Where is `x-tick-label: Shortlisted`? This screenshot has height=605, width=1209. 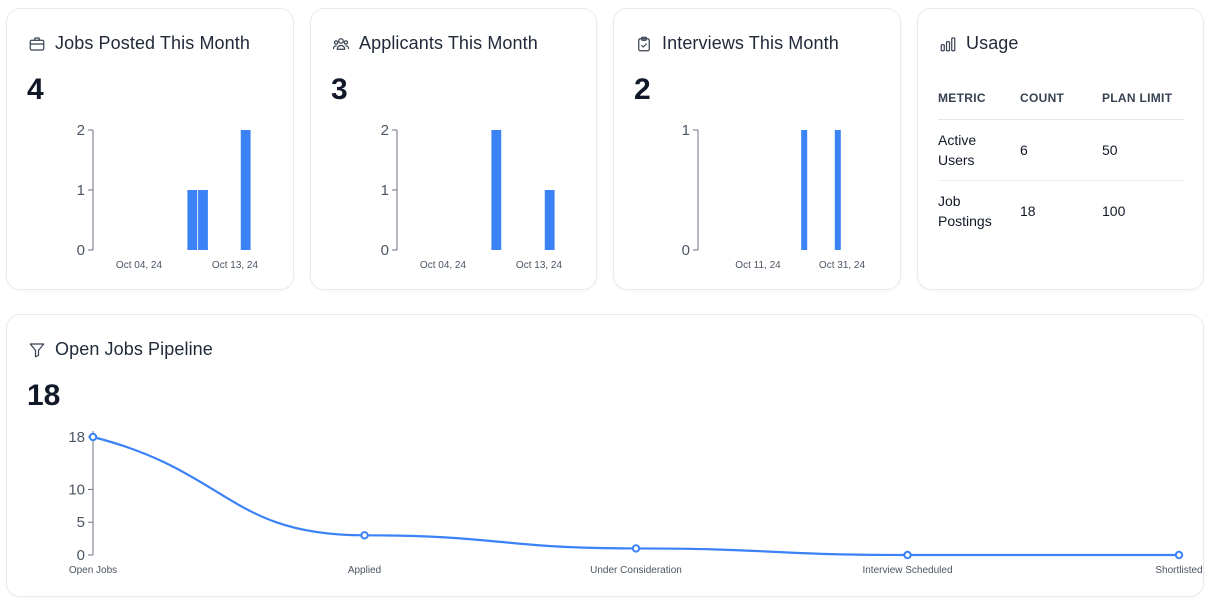
x-tick-label: Shortlisted is located at coordinates (1178, 570).